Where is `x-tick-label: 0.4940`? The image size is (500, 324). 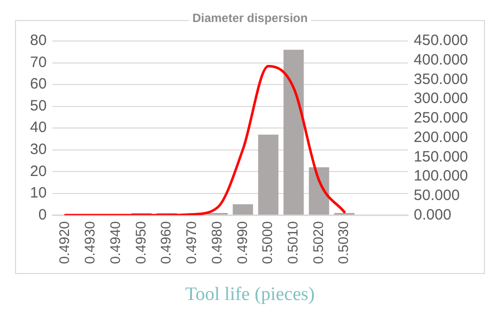 x-tick-label: 0.4940 is located at coordinates (114, 242).